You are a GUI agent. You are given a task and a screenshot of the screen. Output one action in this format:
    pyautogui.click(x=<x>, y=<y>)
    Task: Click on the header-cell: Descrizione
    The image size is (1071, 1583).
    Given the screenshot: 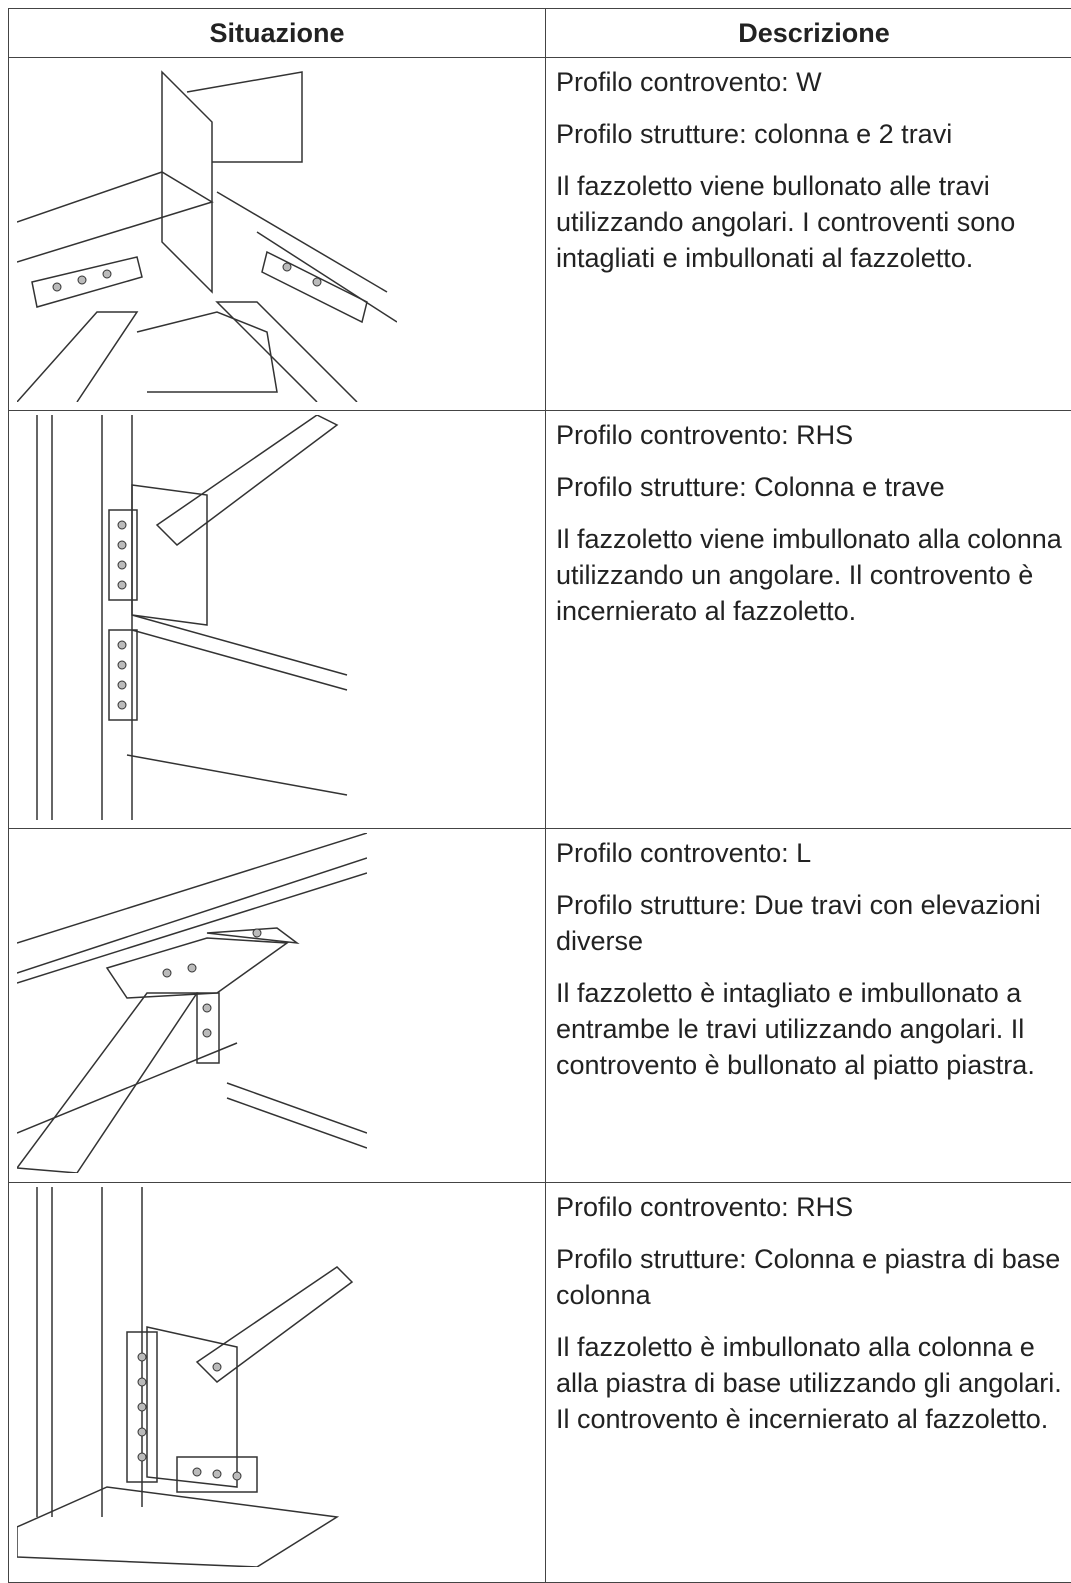 What is the action you would take?
    pyautogui.click(x=808, y=33)
    